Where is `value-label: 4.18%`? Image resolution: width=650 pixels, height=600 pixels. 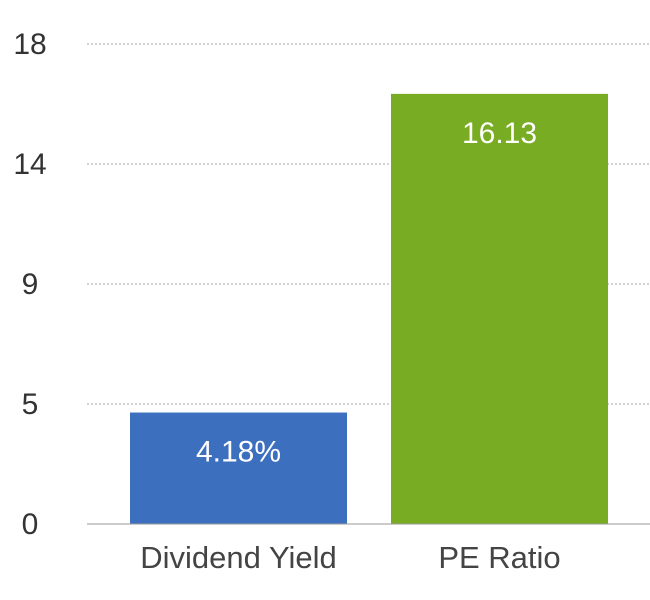 value-label: 4.18% is located at coordinates (238, 451).